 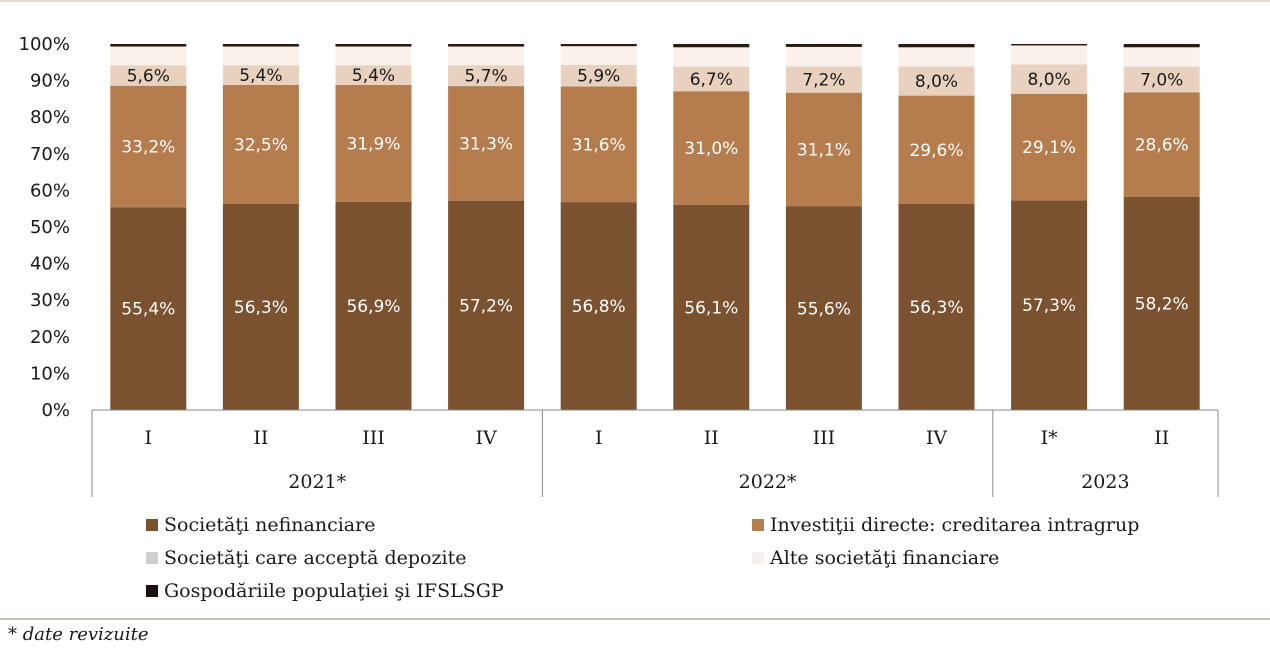 I want to click on data-label: 7,2%, so click(x=823, y=81).